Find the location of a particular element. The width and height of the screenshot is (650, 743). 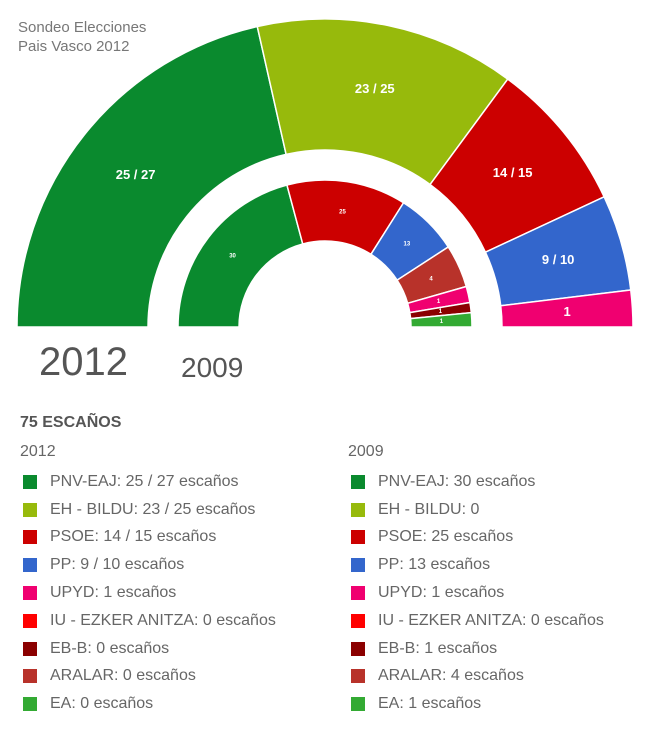

segment-pnv-eaj is located at coordinates (240, 256).